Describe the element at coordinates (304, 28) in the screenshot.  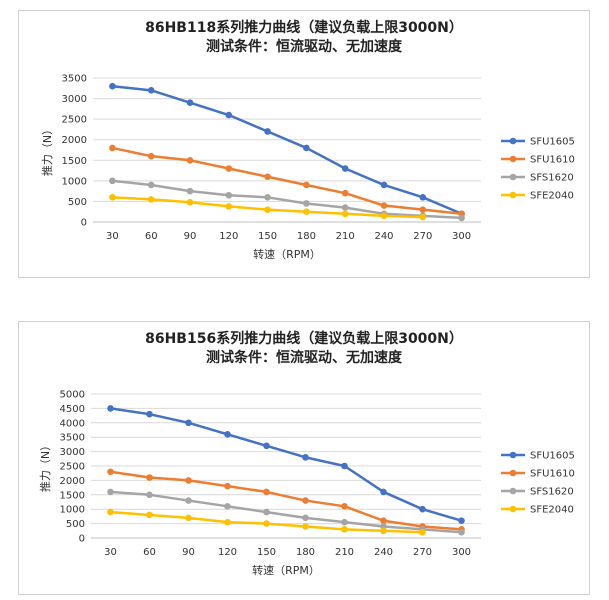
I see `chart-title: 86HB118系列推力曲线（建议负载上限3000N）` at that location.